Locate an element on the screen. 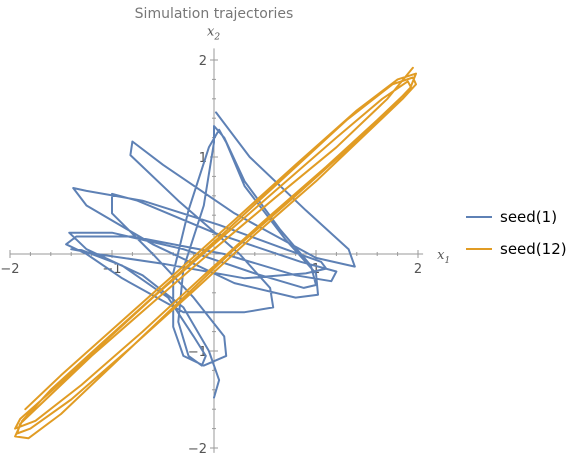 Image resolution: width=577 pixels, height=467 pixels. legend: seed(1) seed(12) is located at coordinates (516, 233).